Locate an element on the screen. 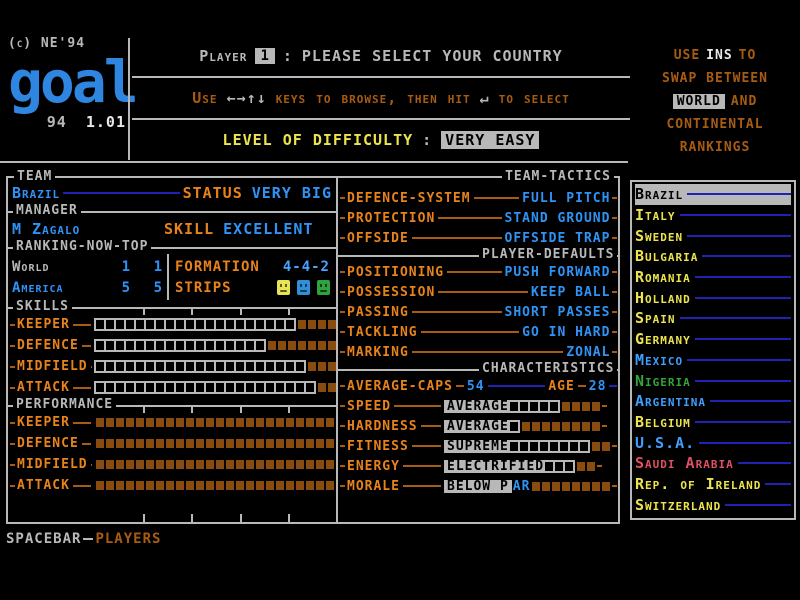 The width and height of the screenshot is (800, 600). country-list-item: Brazil is located at coordinates (713, 194).